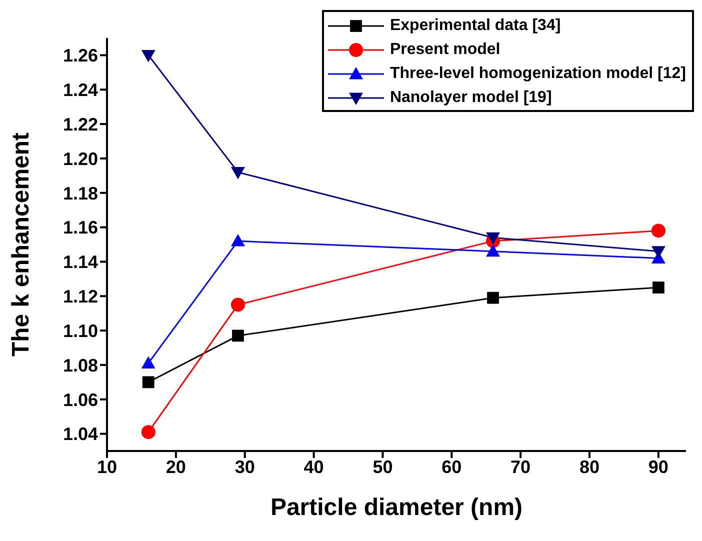 This screenshot has width=702, height=541. What do you see at coordinates (80, 56) in the screenshot?
I see `y-tick-label: 1.26` at bounding box center [80, 56].